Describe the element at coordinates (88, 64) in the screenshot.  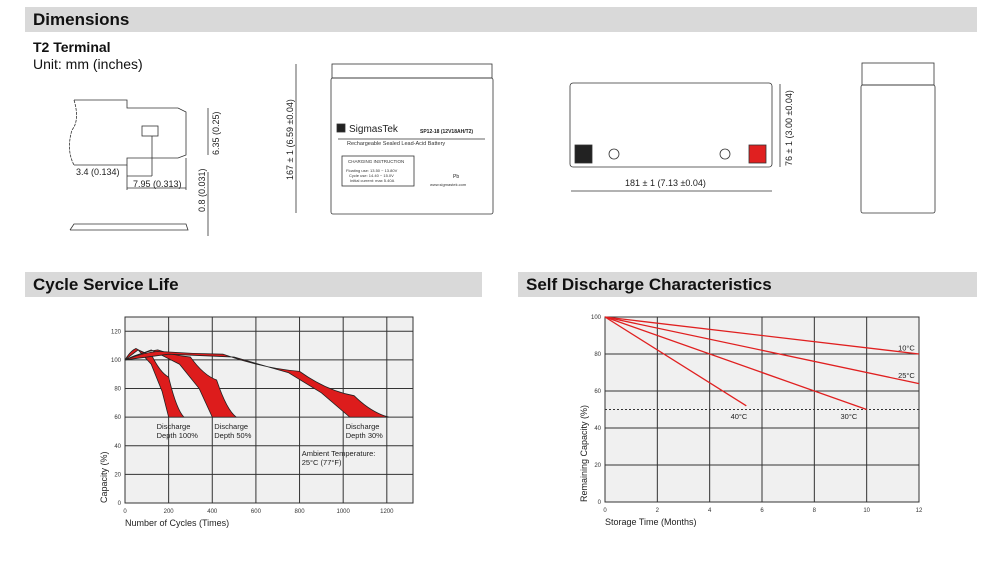
I see `unit-label: Unit: mm (inches)` at that location.